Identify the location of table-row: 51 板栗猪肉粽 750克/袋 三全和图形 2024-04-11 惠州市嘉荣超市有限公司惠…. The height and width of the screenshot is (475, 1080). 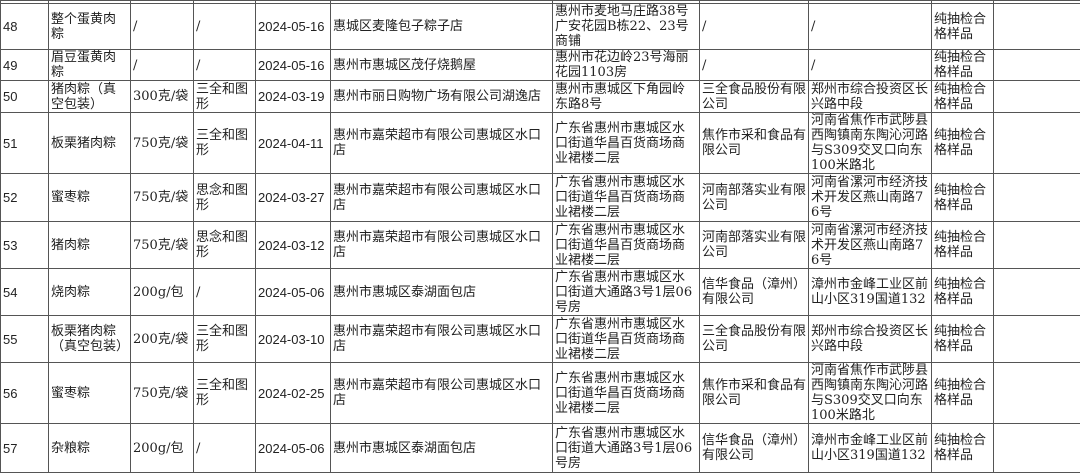
(540, 143).